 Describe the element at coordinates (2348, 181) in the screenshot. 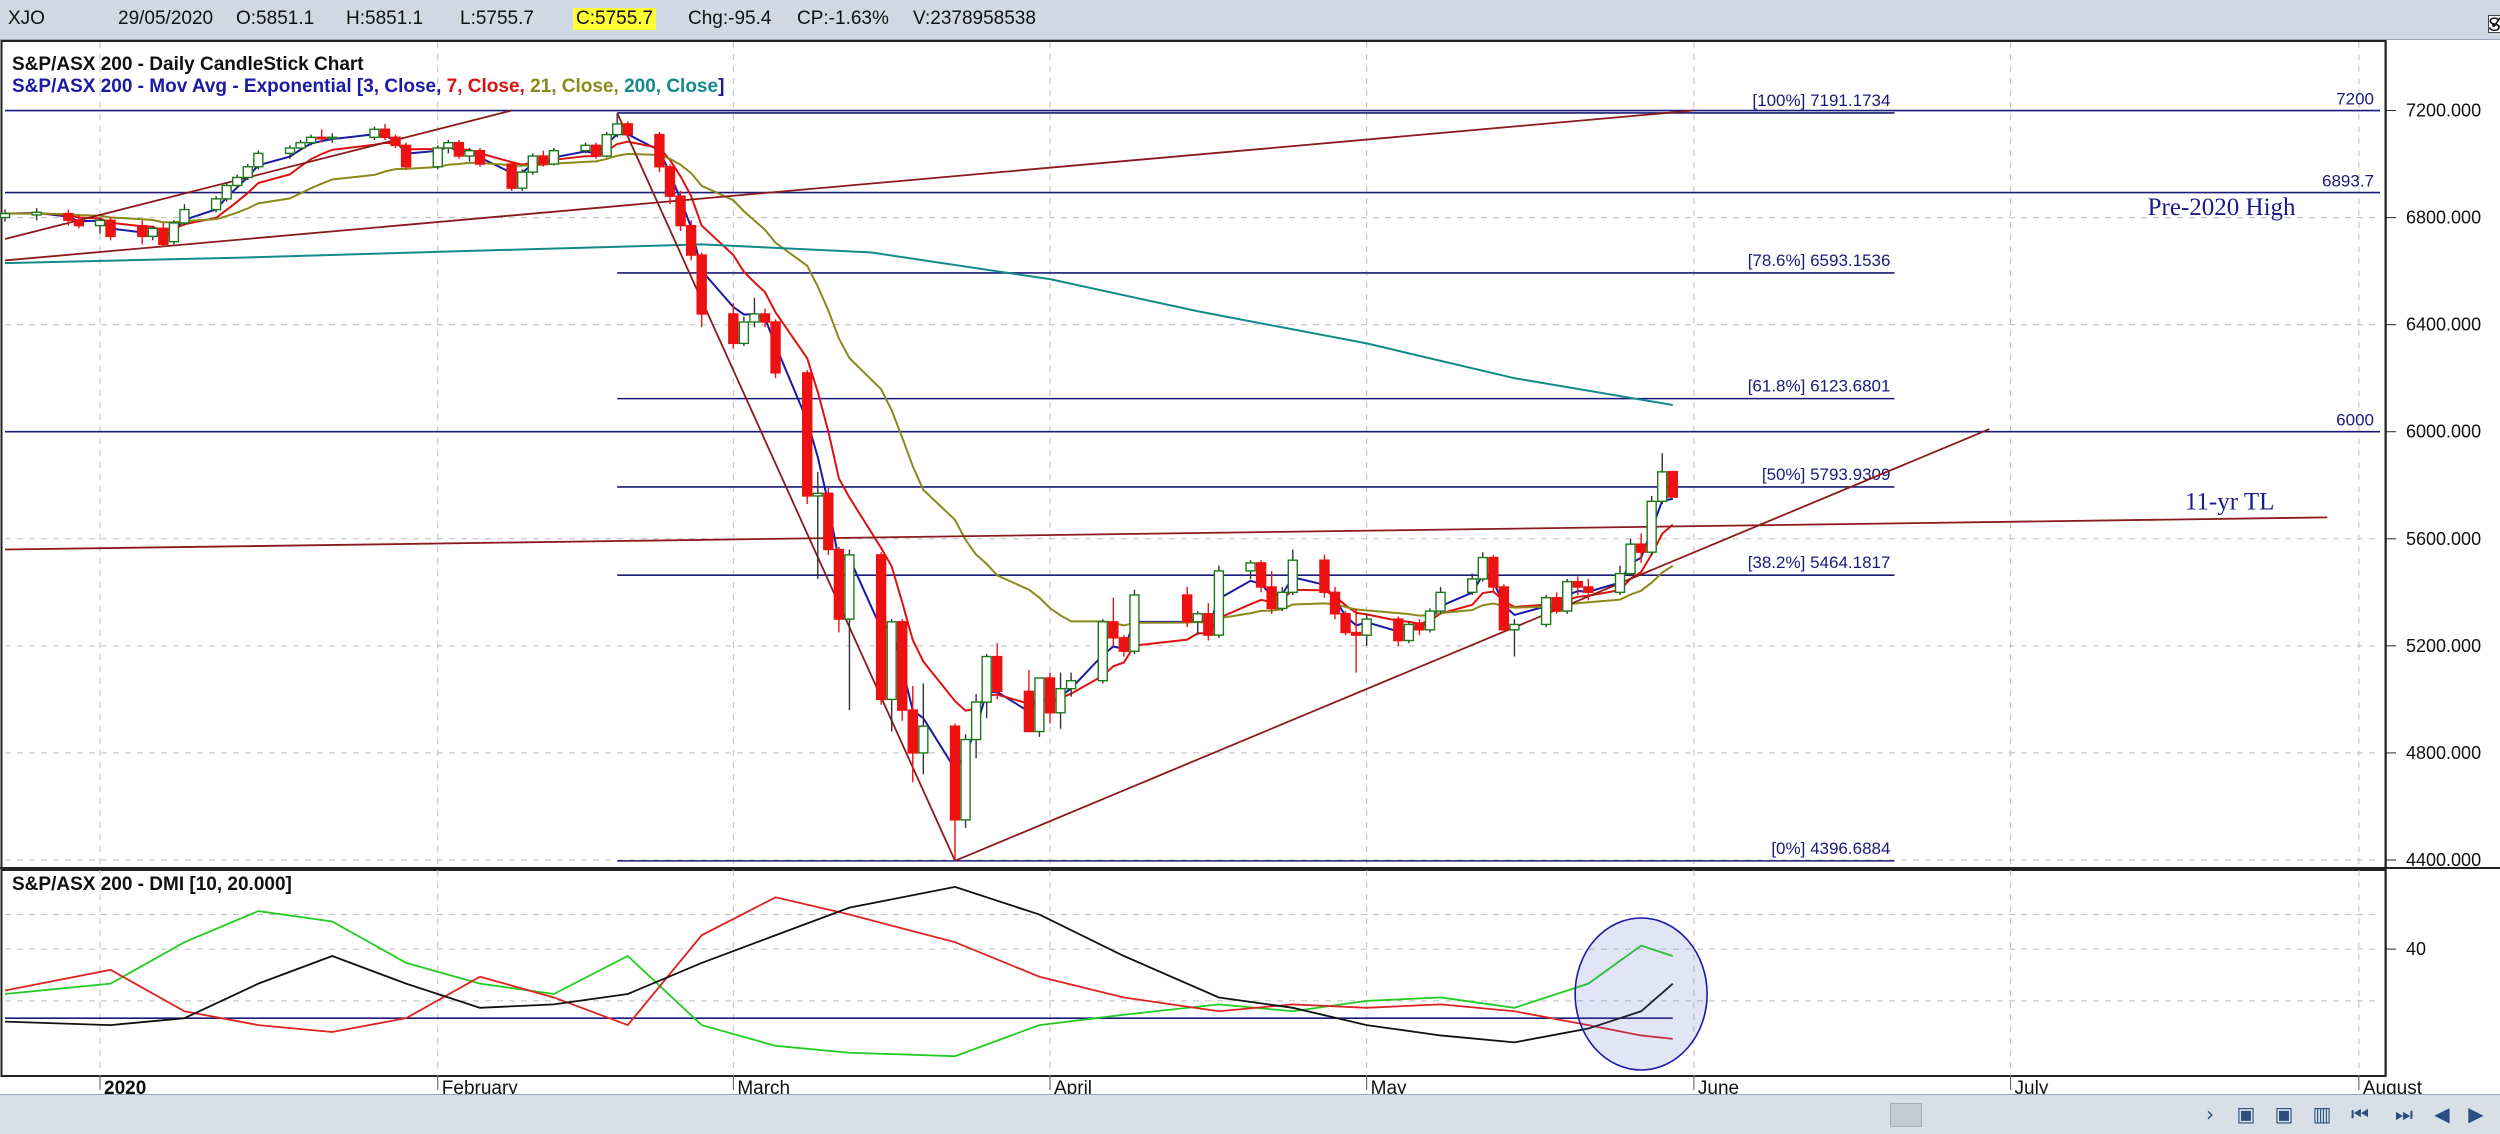

I see `horizontal-line-label: 6893.7` at that location.